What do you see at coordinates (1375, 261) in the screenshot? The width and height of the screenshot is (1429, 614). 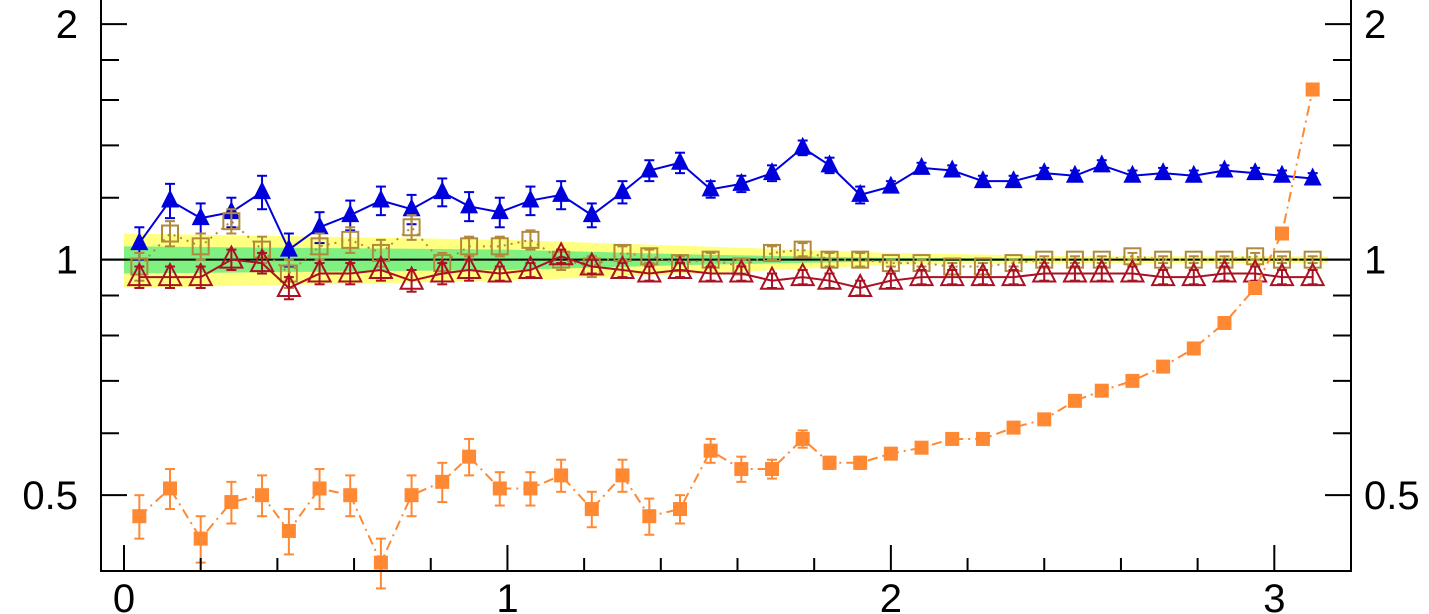 I see `y-tick-label-right: 1` at bounding box center [1375, 261].